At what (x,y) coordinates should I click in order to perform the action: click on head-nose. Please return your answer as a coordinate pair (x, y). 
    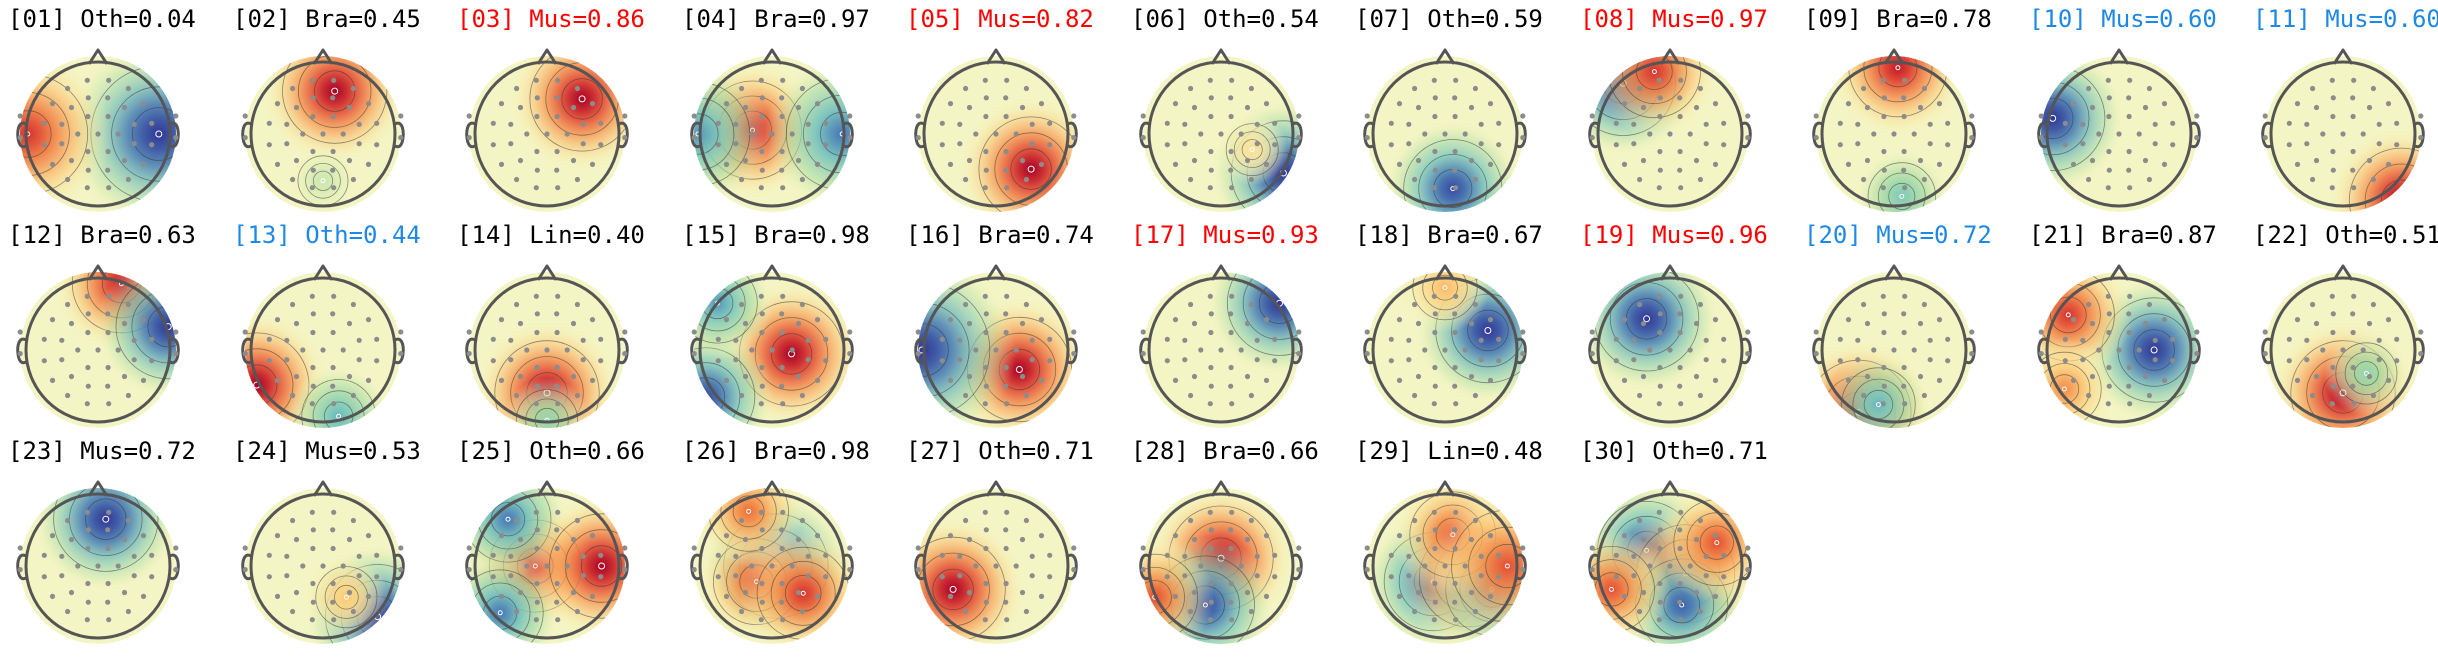
    Looking at the image, I should click on (1670, 488).